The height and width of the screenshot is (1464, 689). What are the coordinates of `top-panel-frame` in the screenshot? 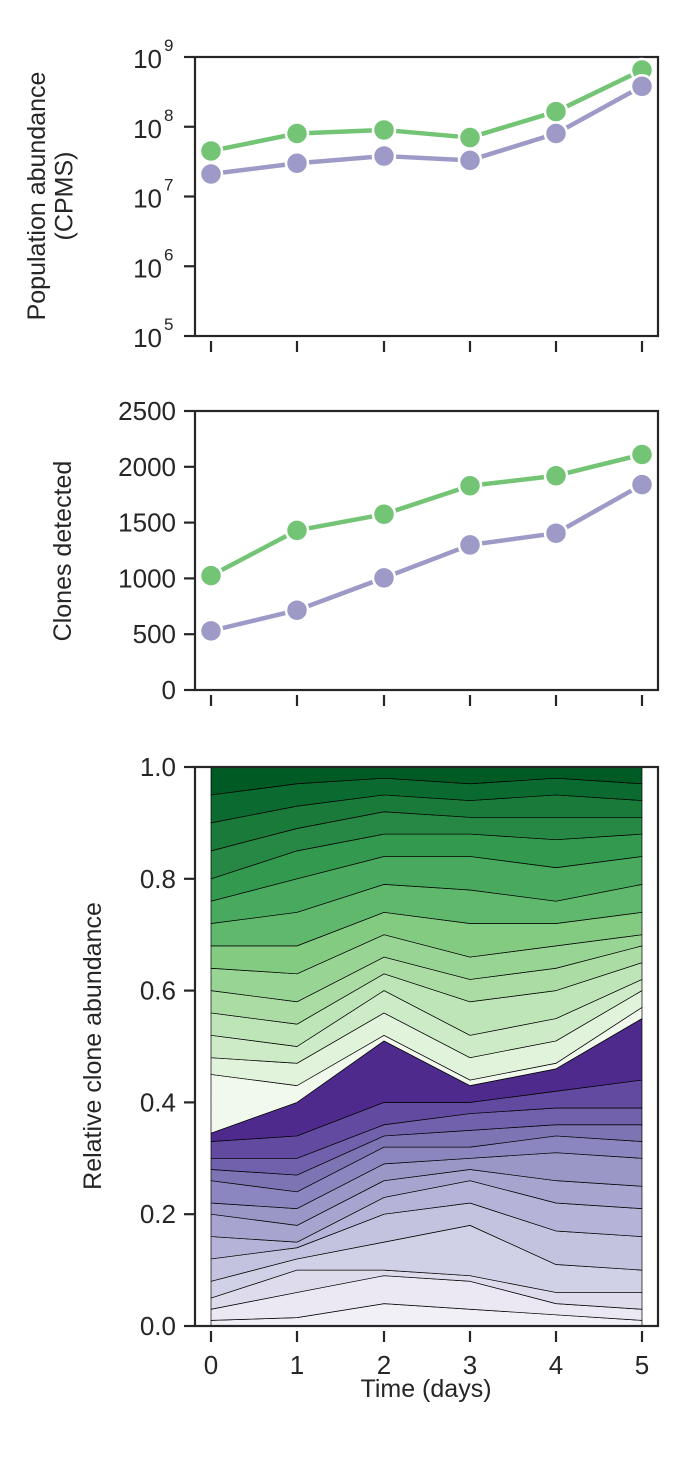 It's located at (426, 196).